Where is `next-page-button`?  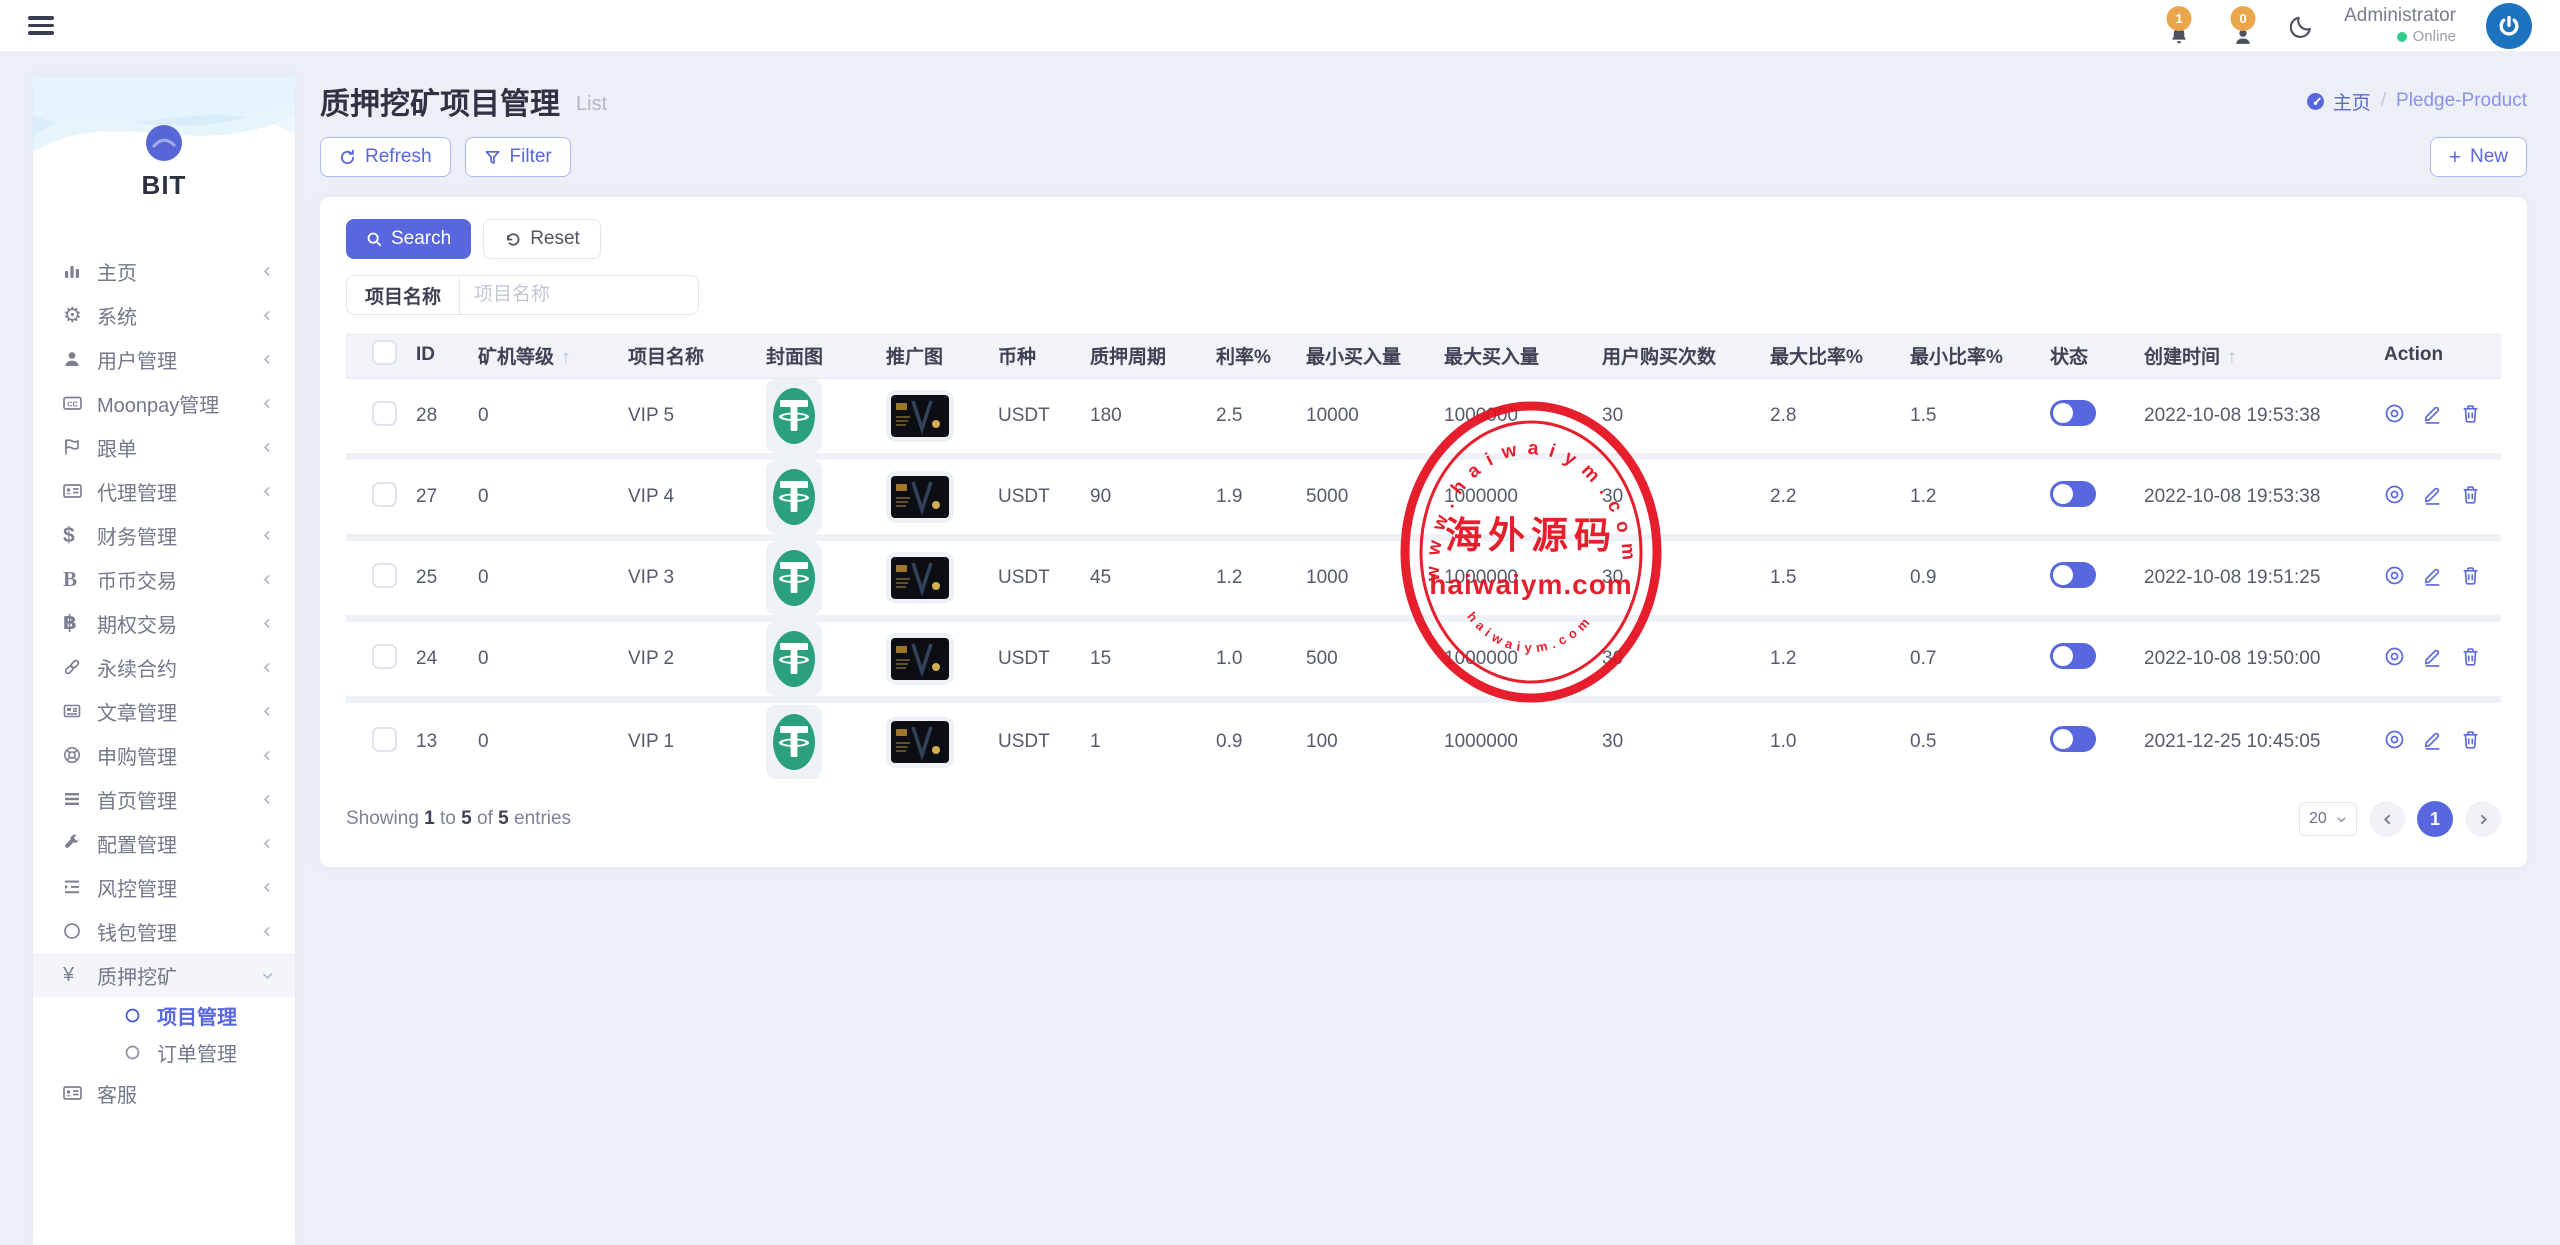
next-page-button is located at coordinates (2483, 819).